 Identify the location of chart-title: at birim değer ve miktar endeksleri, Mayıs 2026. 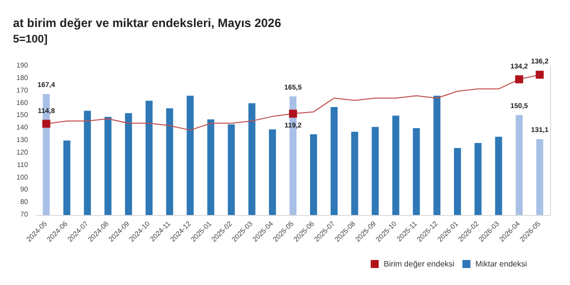
(147, 23).